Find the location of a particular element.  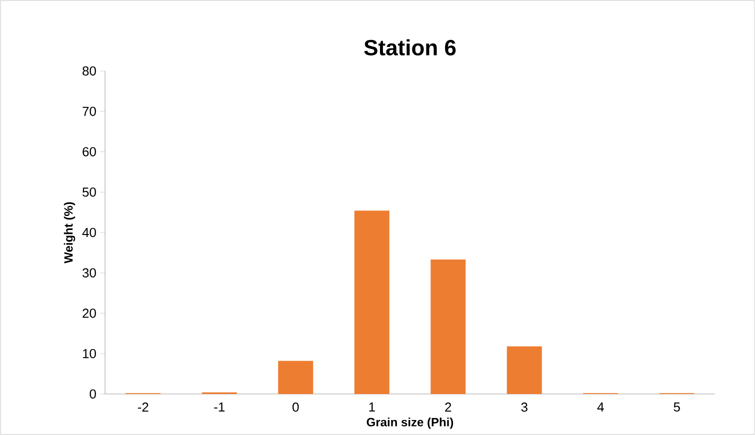

y-tick-label: 50 is located at coordinates (89, 192).